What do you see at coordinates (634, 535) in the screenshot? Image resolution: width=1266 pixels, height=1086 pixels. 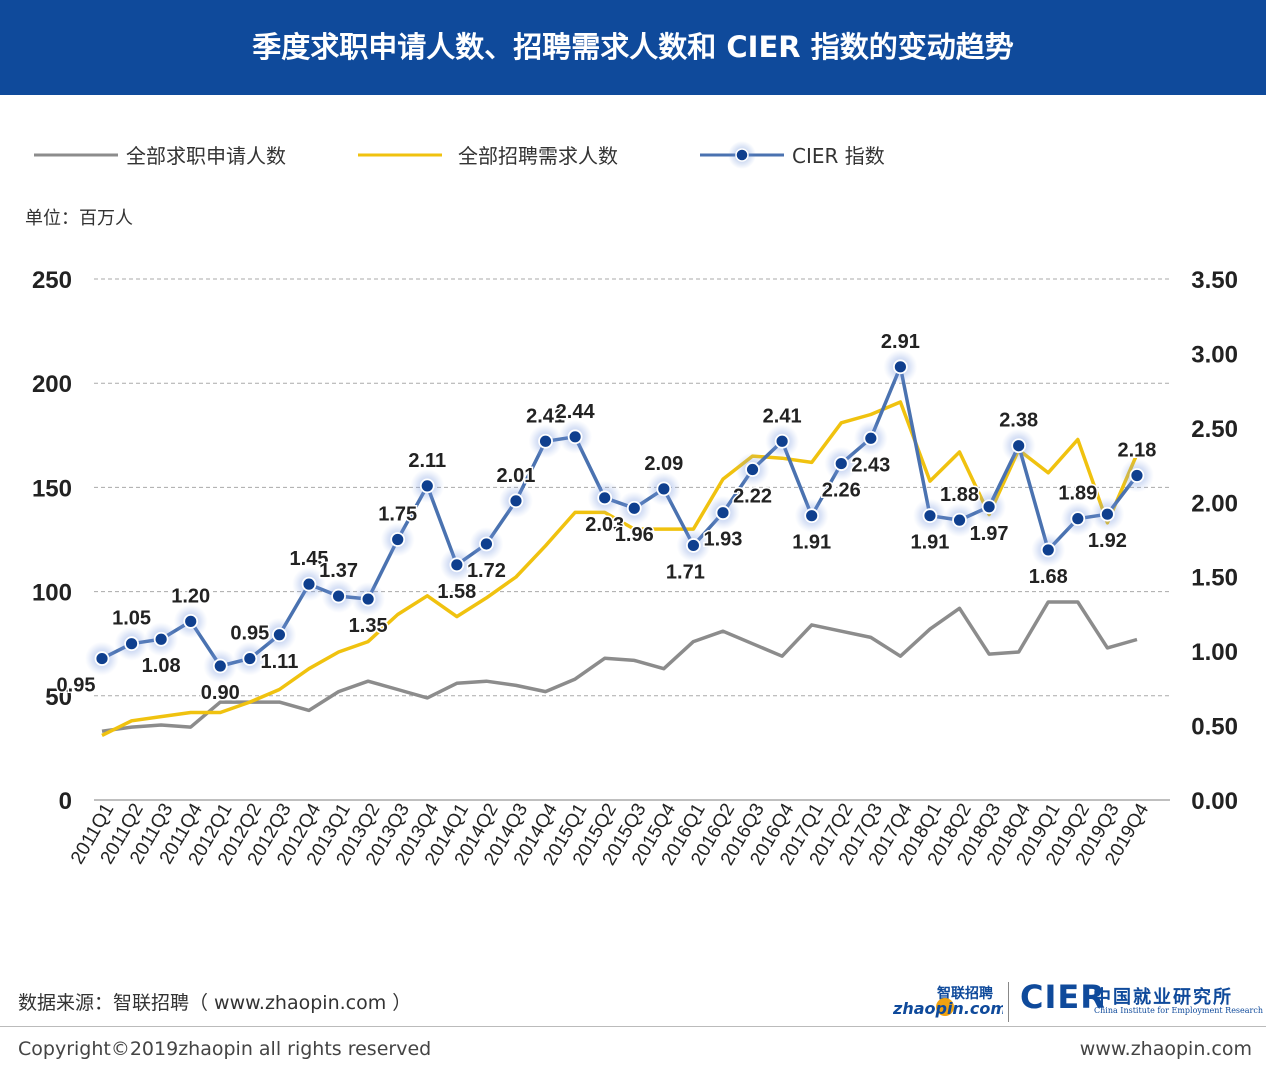 I see `cier-data-label: 1.96` at bounding box center [634, 535].